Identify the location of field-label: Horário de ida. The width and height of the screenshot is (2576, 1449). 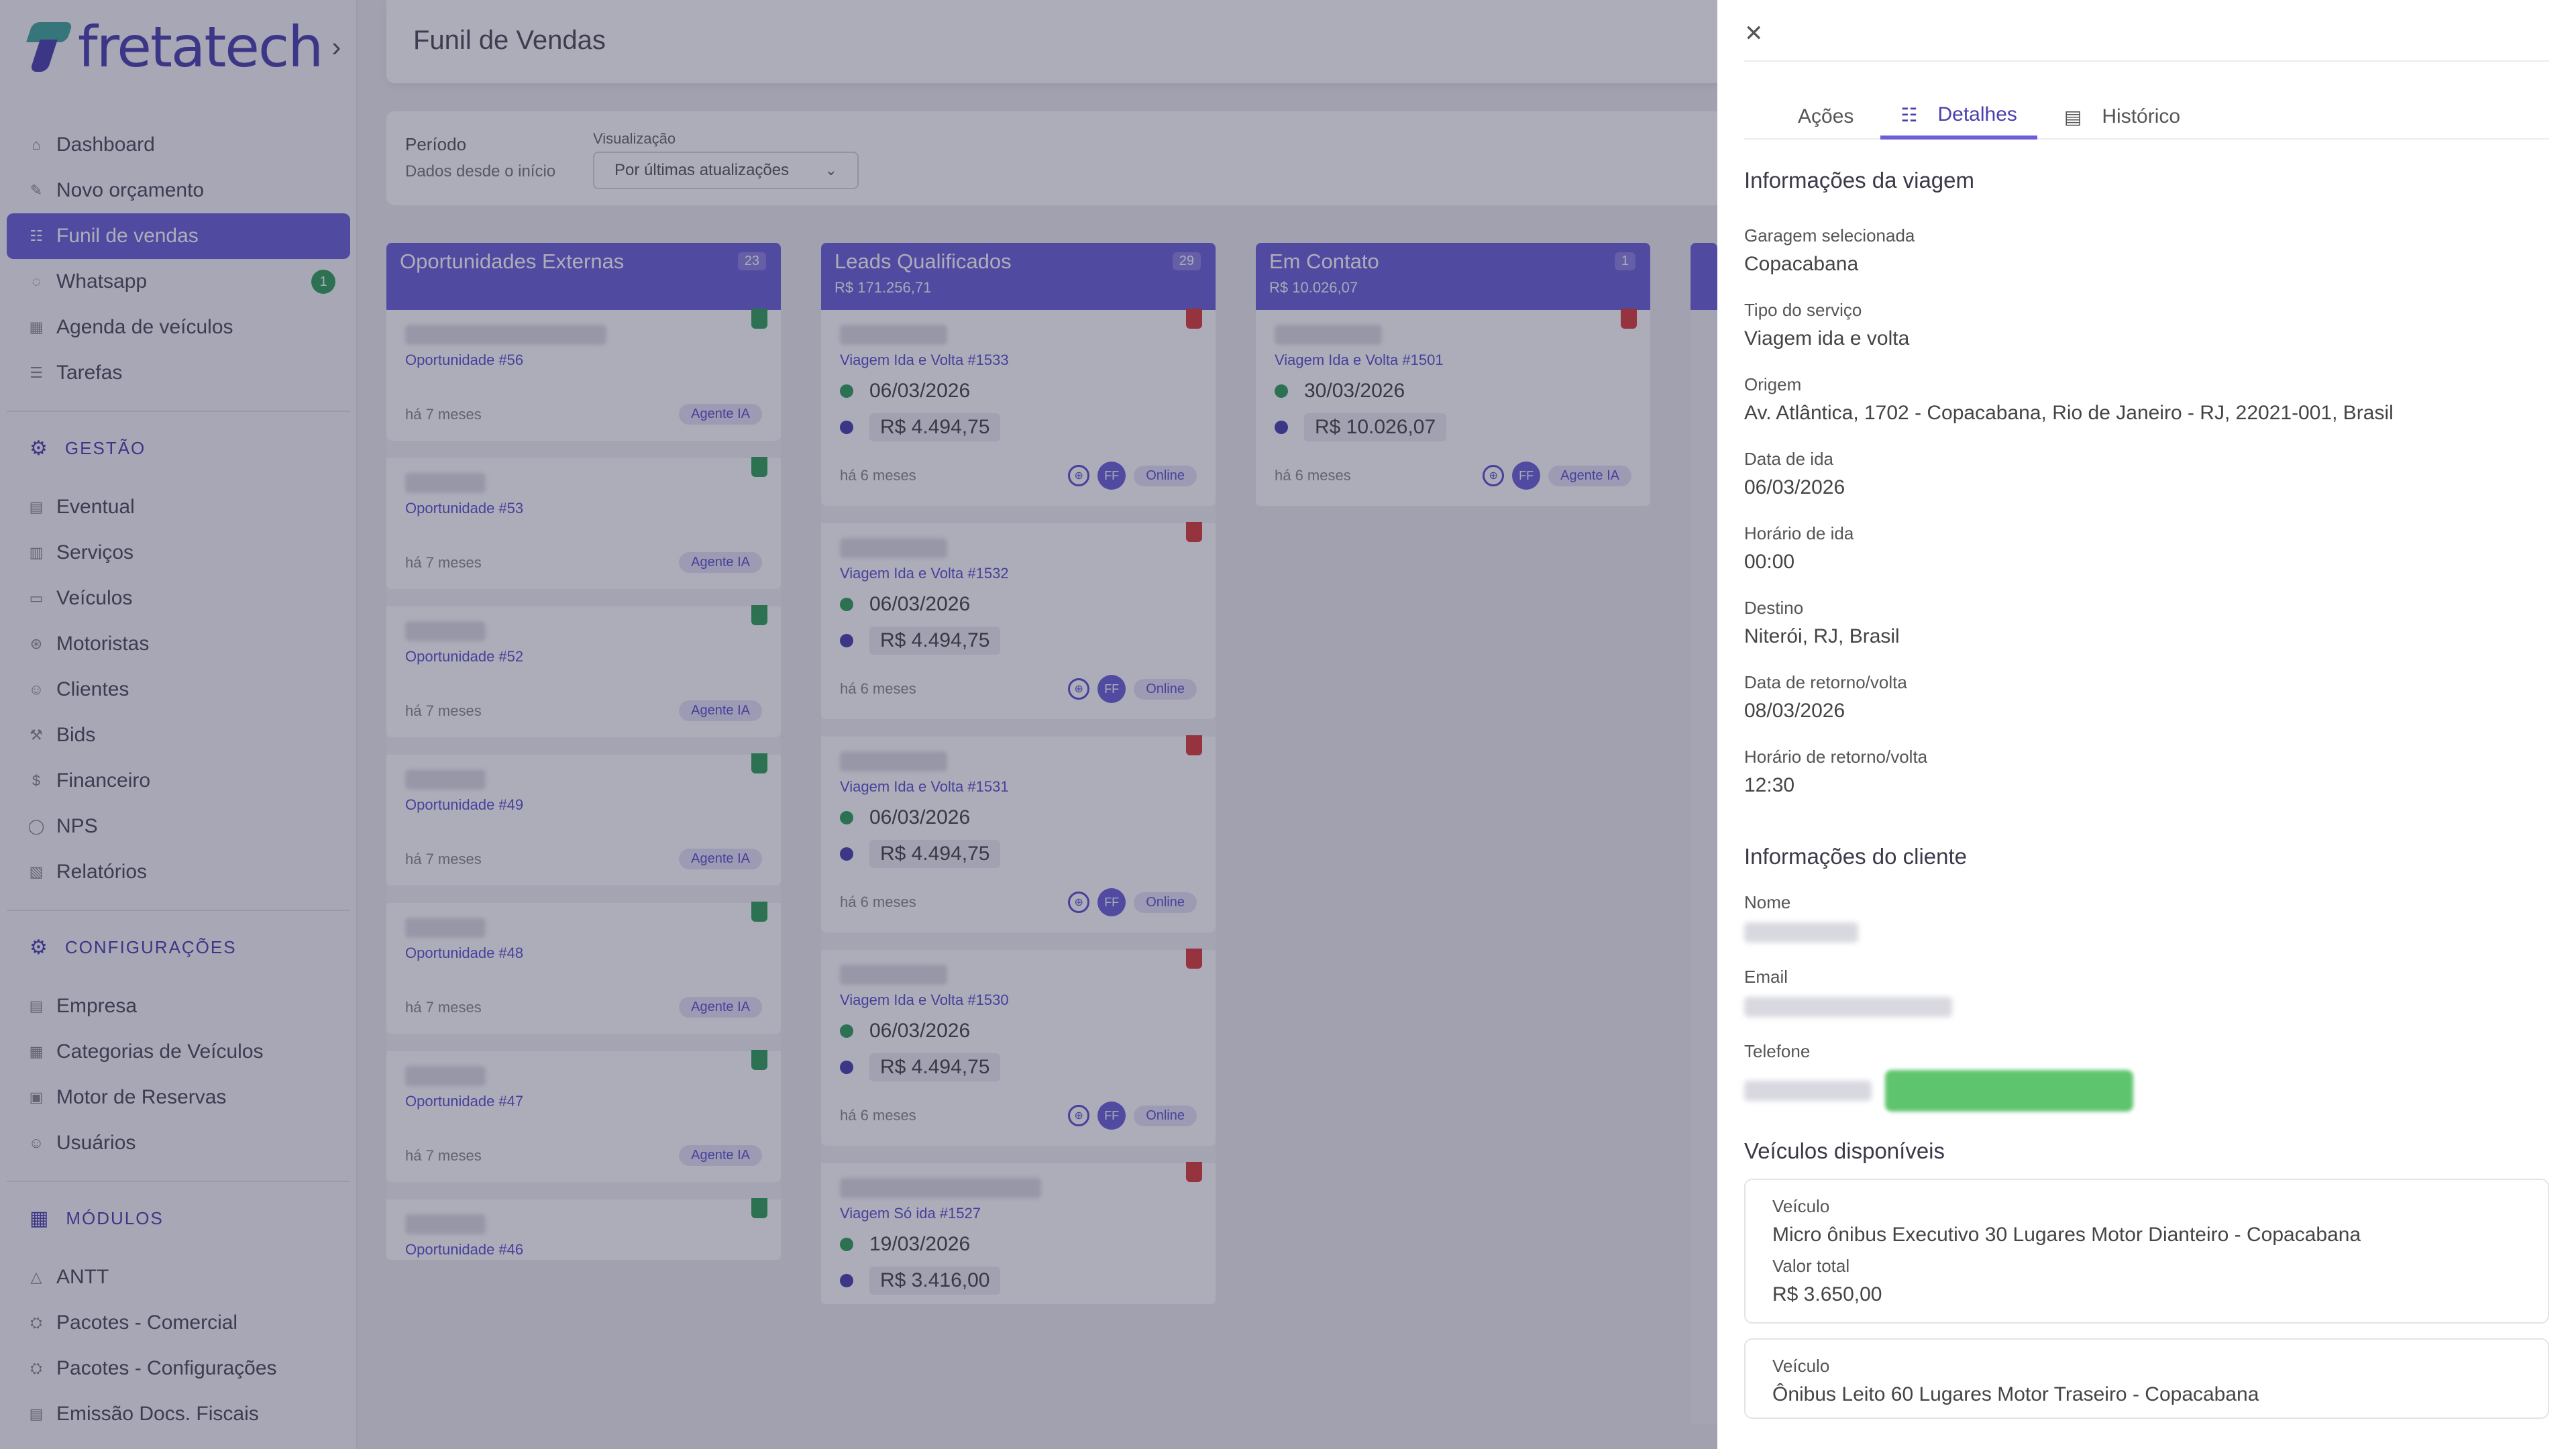
(1799, 533).